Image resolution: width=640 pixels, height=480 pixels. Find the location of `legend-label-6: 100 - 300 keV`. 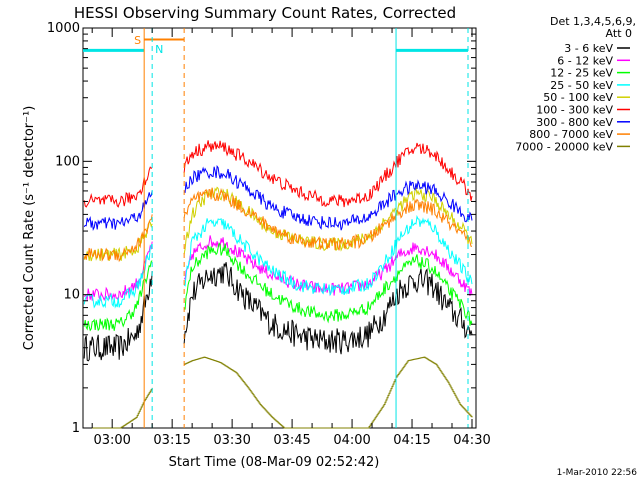

legend-label-6: 100 - 300 keV is located at coordinates (574, 110).